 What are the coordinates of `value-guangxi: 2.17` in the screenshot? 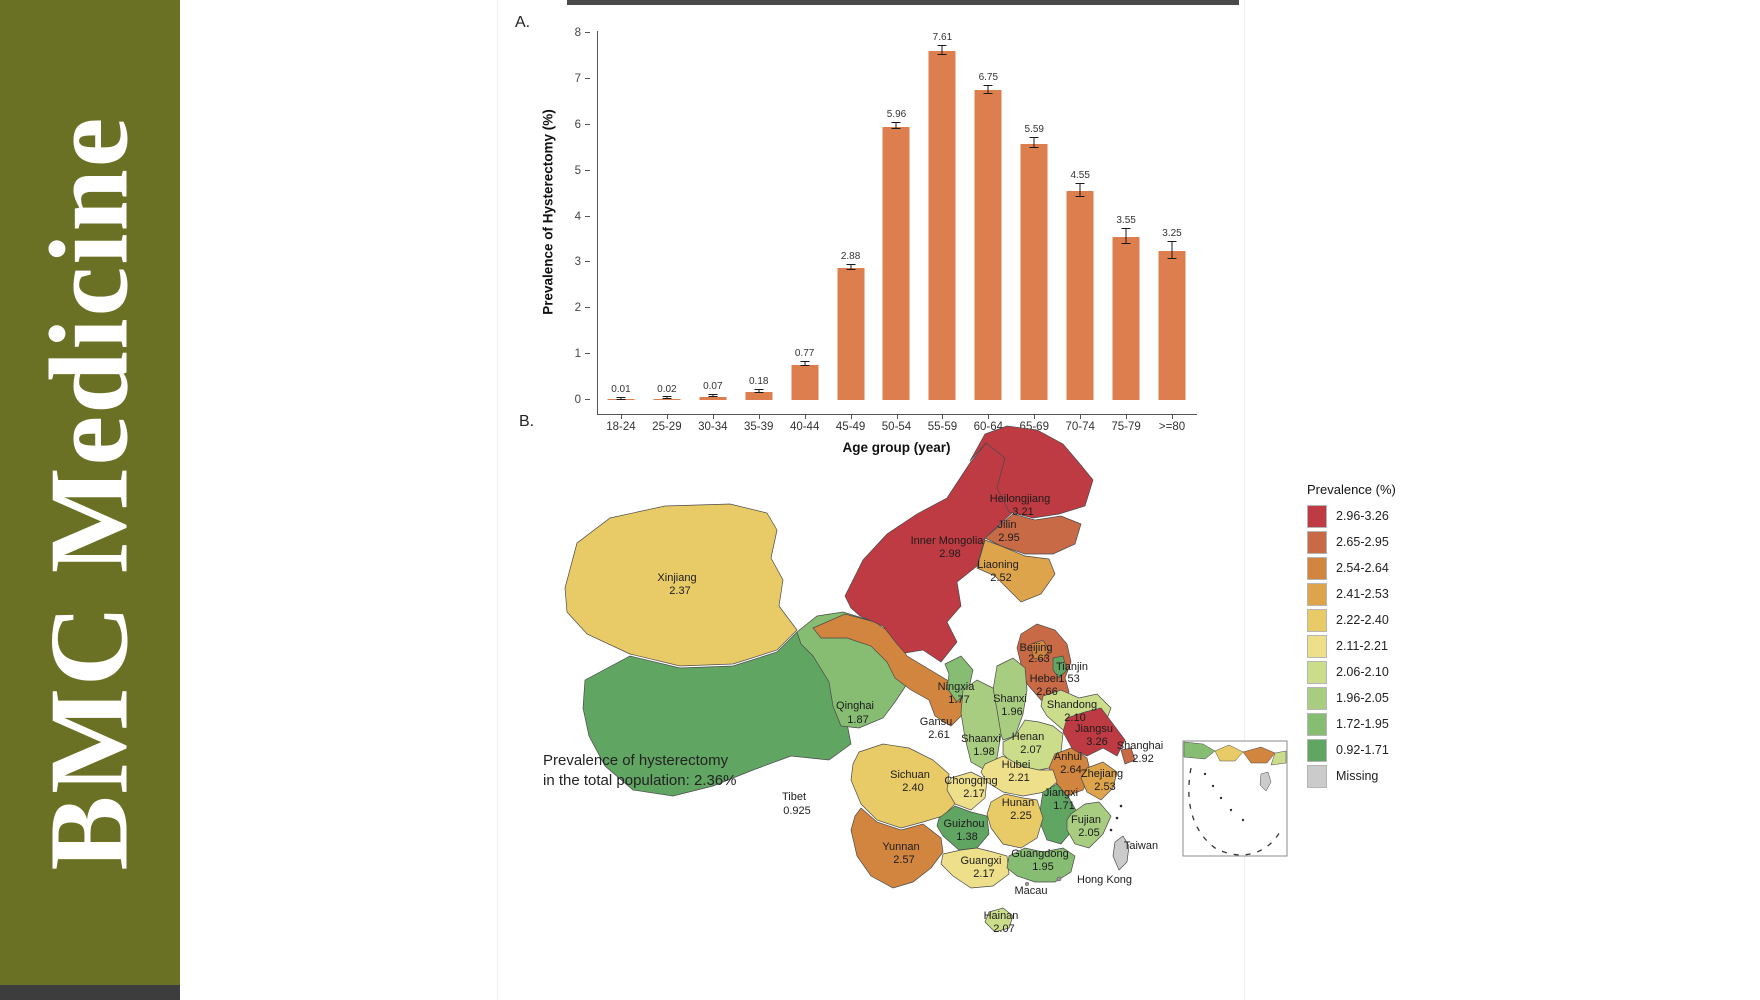 It's located at (983, 874).